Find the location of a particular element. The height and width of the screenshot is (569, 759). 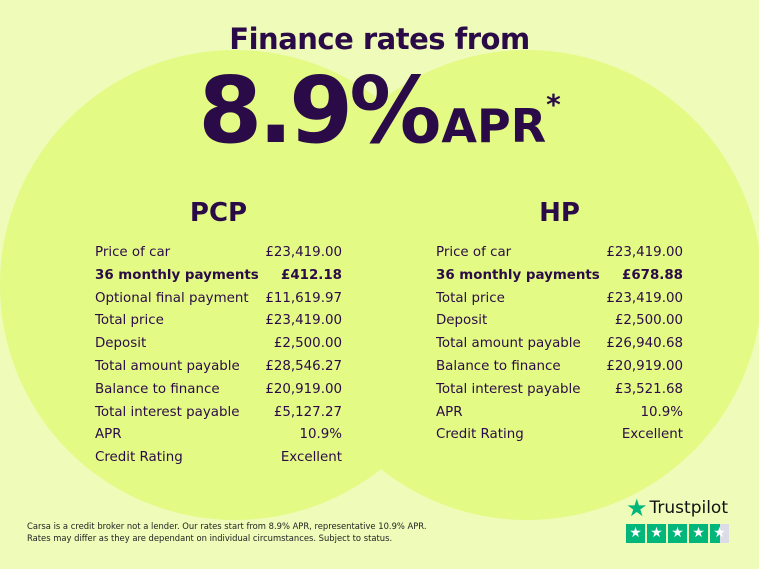

table-row: Optional final payment £11,619.97 is located at coordinates (218, 299).